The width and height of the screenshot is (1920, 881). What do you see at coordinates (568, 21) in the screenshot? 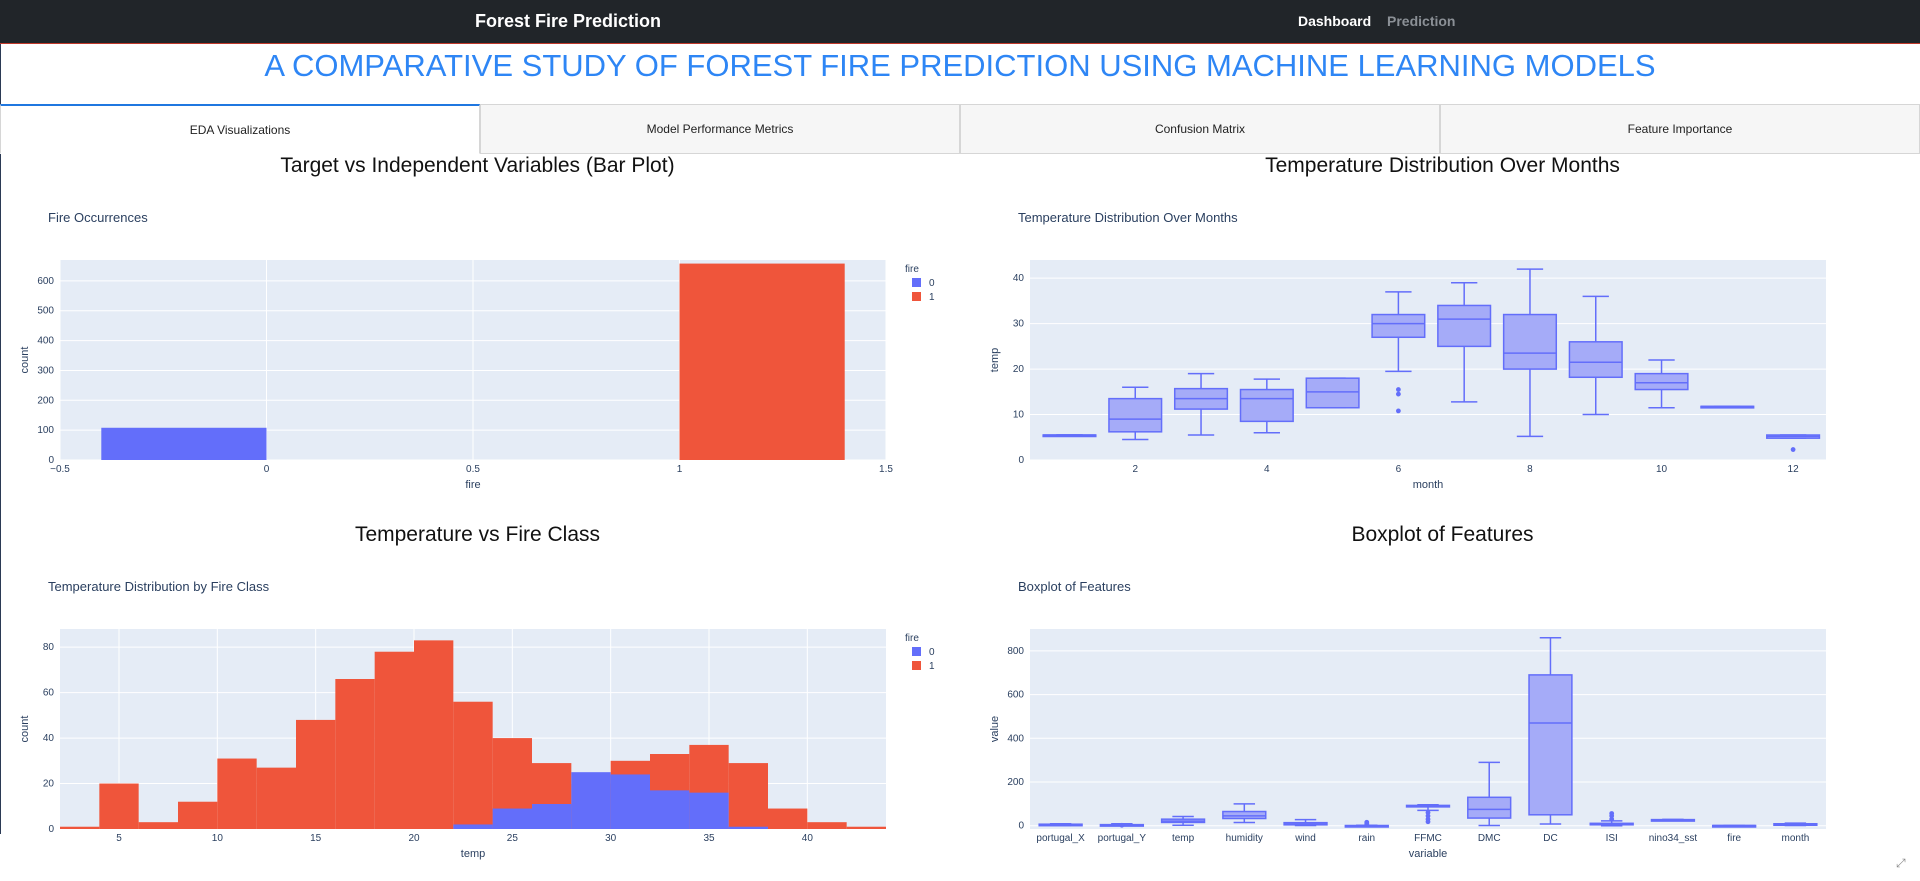
I see `brand-title: Forest Fire Prediction` at bounding box center [568, 21].